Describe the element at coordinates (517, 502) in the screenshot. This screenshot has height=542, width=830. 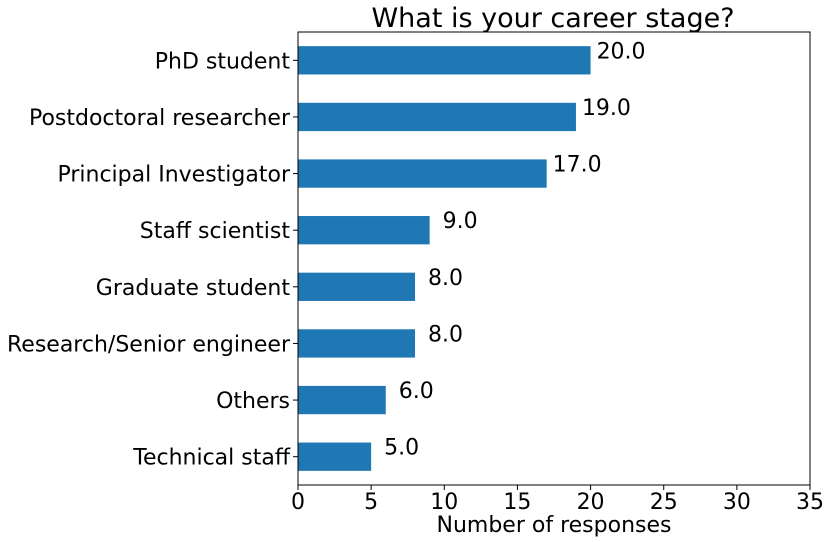
I see `x-tick-label: 15` at that location.